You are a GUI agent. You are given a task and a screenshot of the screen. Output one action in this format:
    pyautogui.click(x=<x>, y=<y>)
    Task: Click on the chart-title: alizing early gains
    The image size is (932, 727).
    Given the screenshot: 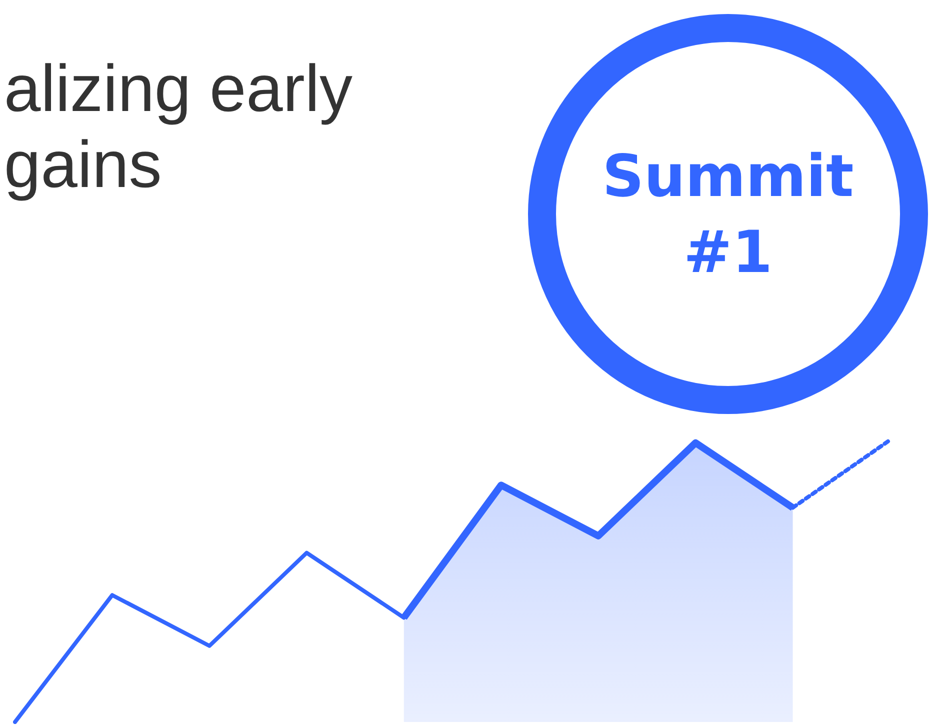 What is the action you would take?
    pyautogui.click(x=179, y=126)
    